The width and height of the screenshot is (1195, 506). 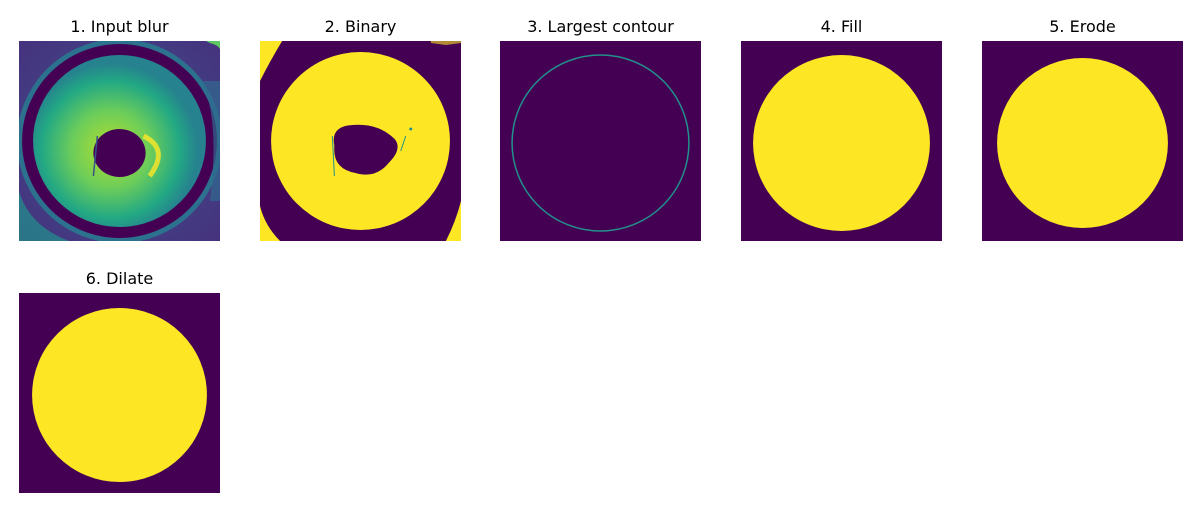 I want to click on binary-image, so click(x=360, y=141).